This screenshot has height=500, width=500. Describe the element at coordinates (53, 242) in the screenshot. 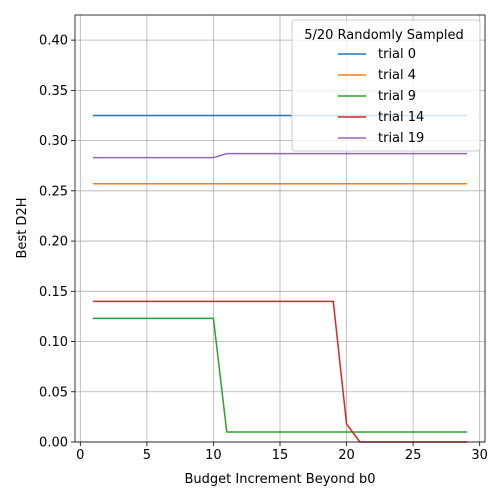

I see `y-tick-label: 0.20` at that location.